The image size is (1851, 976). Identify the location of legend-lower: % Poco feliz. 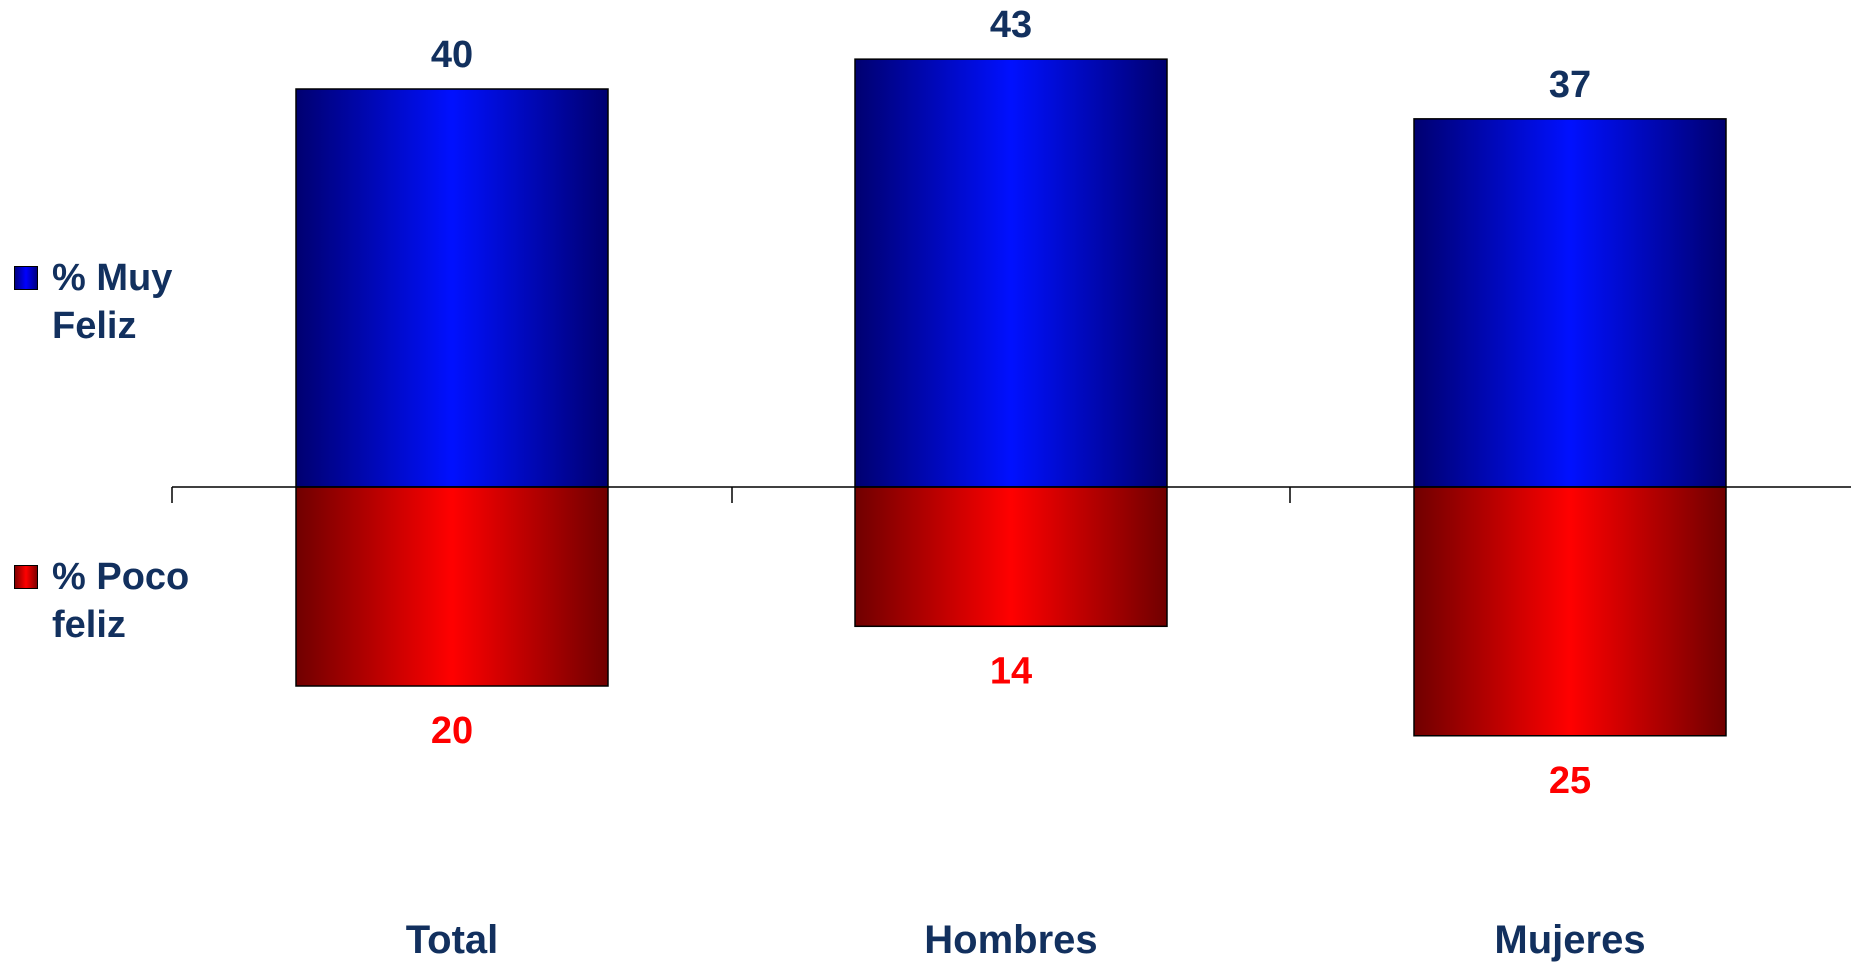
(124, 601).